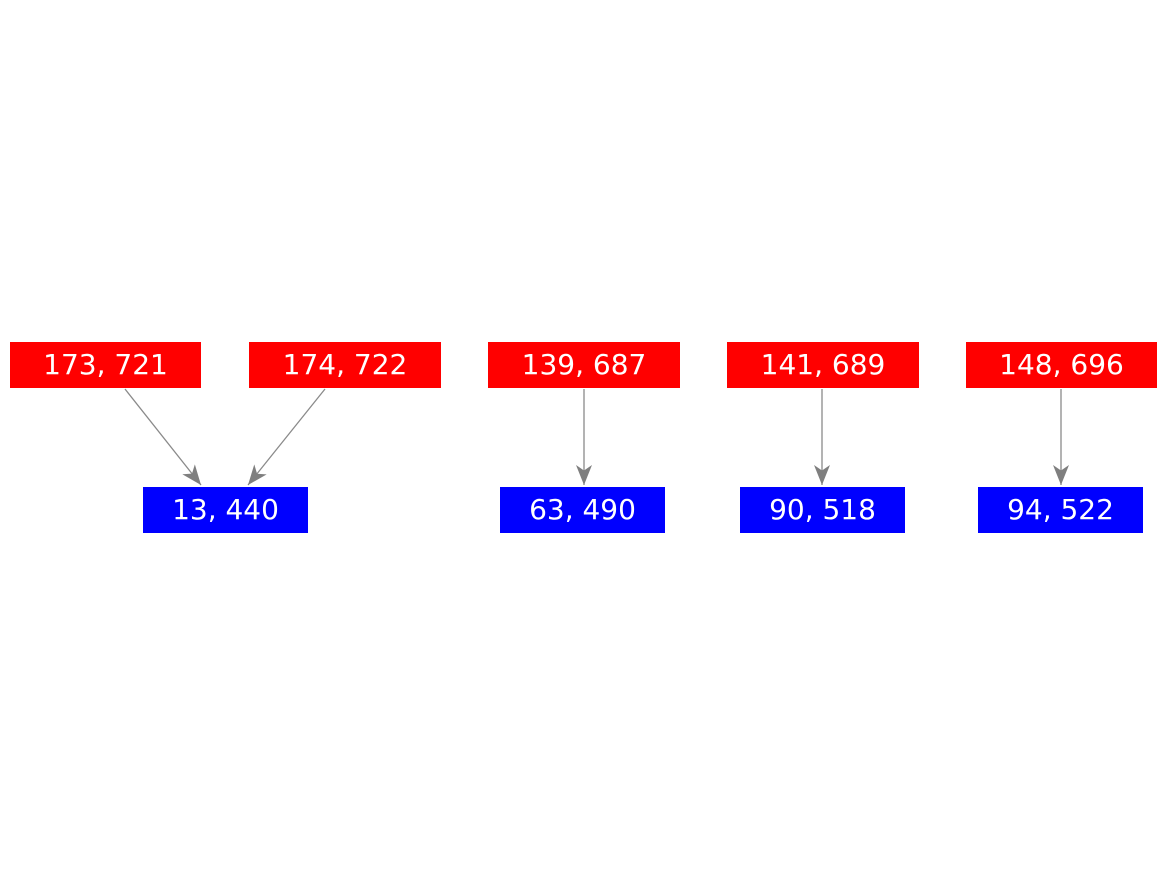  I want to click on graph-node-source-s3: 139, 687, so click(584, 365).